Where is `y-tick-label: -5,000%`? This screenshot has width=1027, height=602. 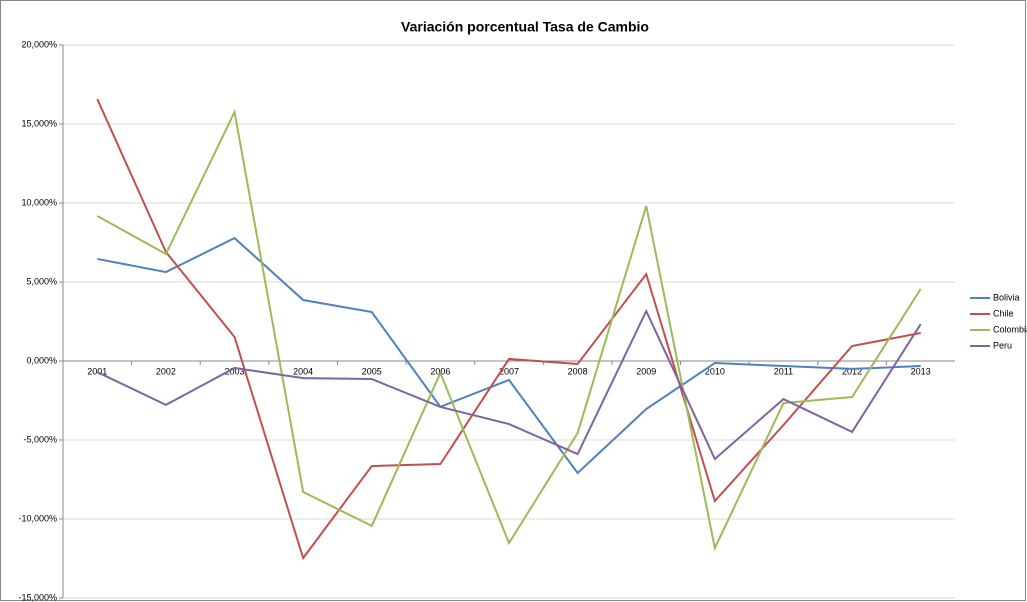 y-tick-label: -5,000% is located at coordinates (40, 439).